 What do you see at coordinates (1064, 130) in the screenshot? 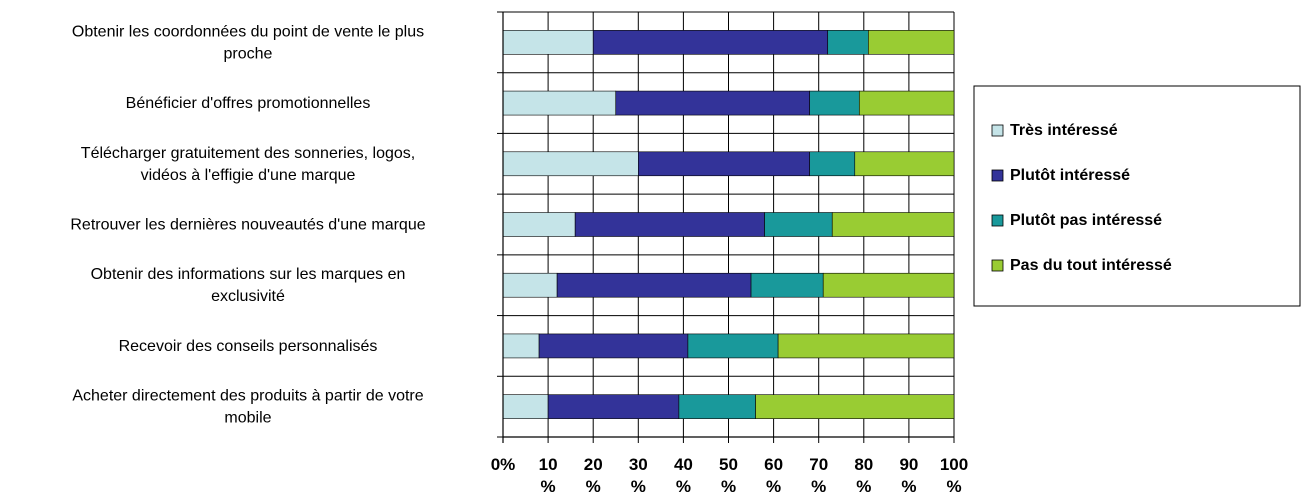
I see `legend-label: Très intéressé` at bounding box center [1064, 130].